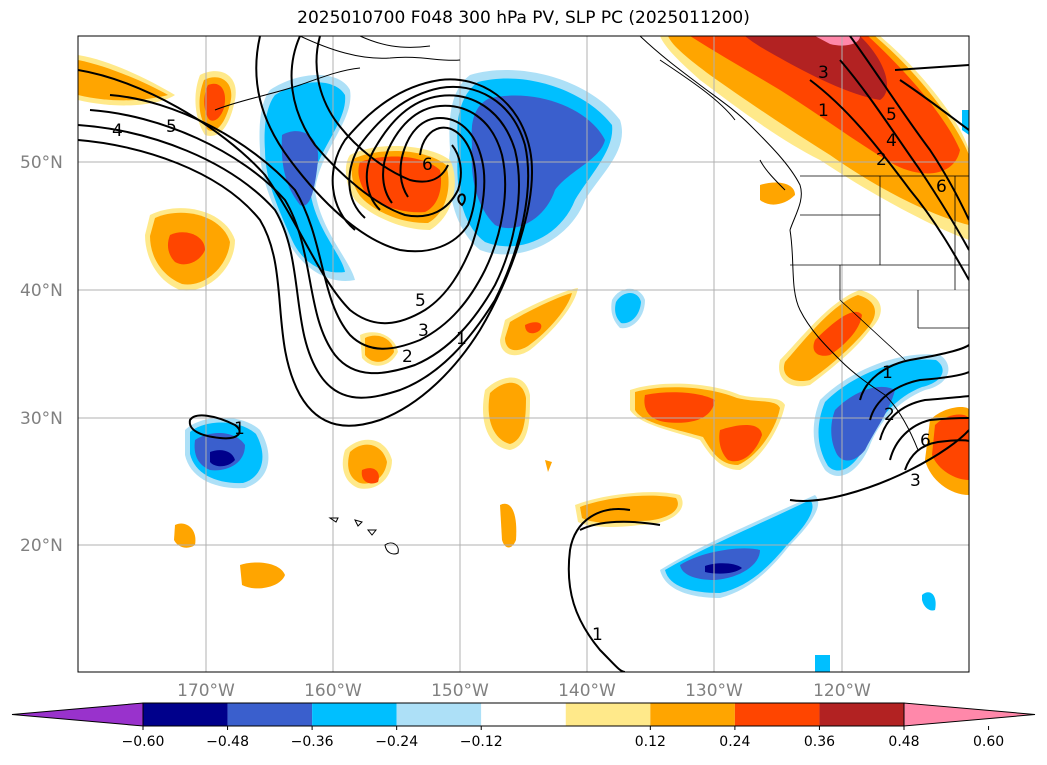 The height and width of the screenshot is (765, 1047). I want to click on hawaii-islands, so click(363, 536).